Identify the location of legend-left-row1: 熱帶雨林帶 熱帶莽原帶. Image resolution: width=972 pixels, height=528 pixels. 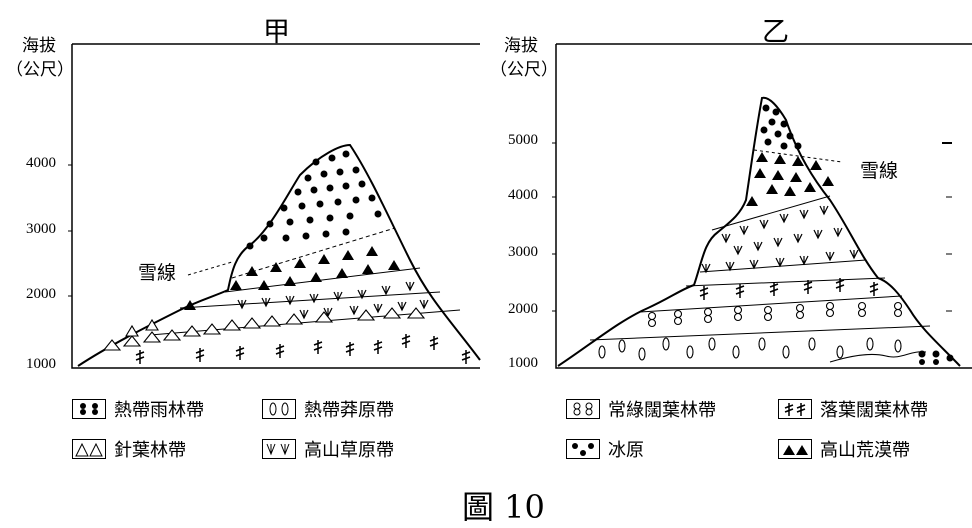
(233, 409).